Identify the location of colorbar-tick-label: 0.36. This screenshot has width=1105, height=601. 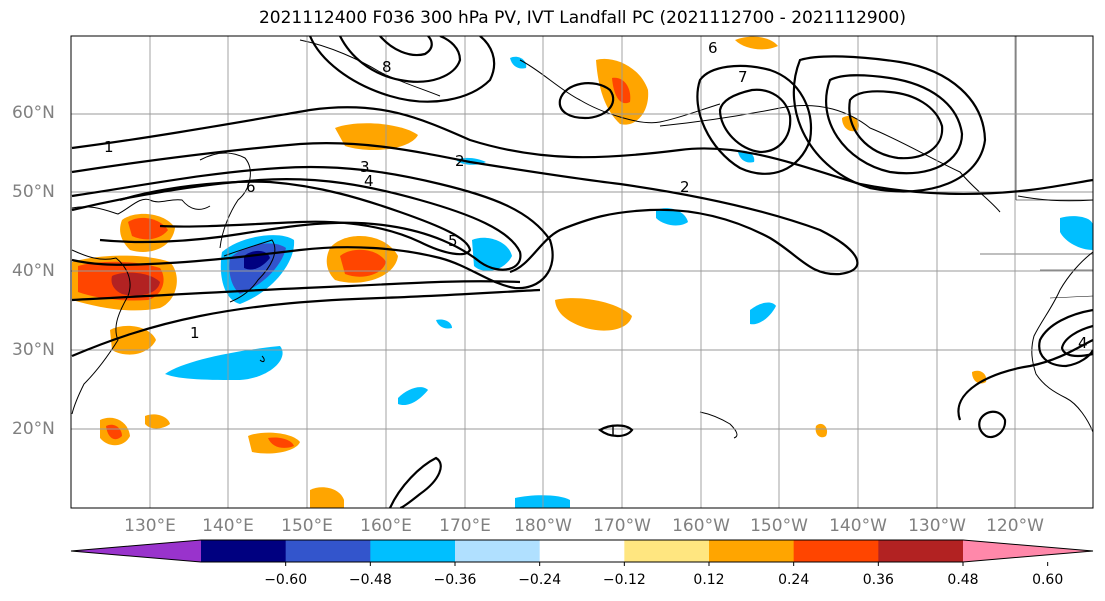
(878, 580).